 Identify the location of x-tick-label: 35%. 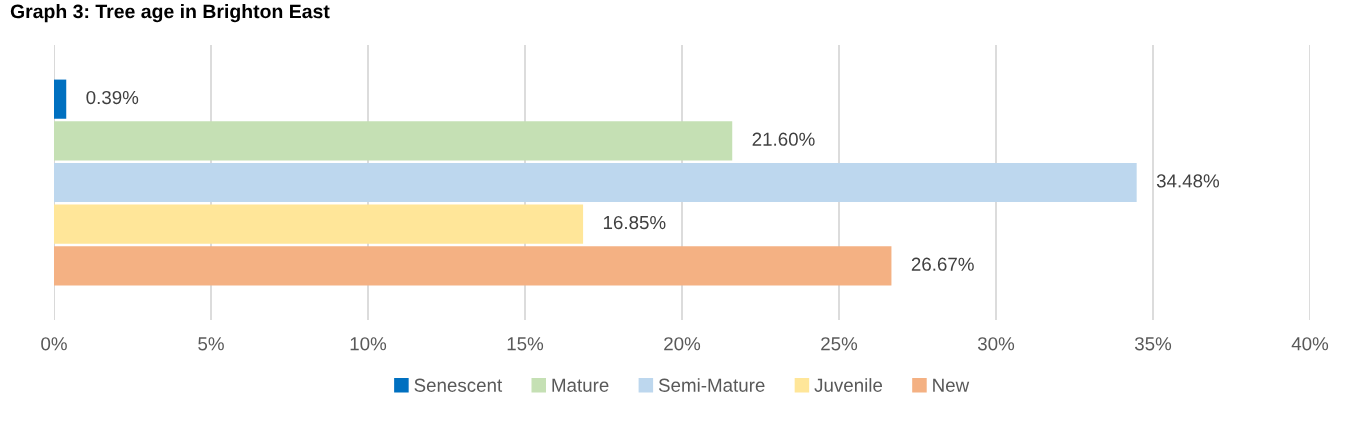
(1153, 344).